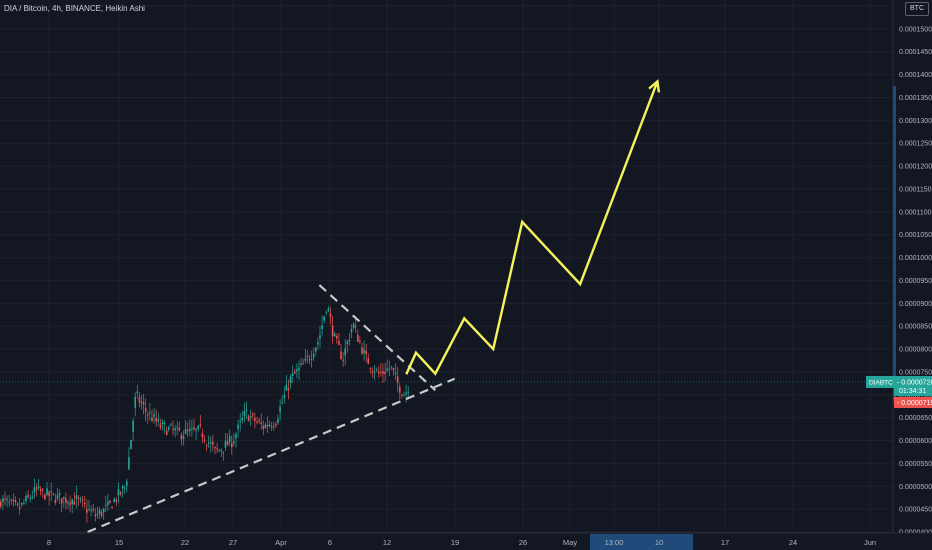 Image resolution: width=932 pixels, height=550 pixels. Describe the element at coordinates (654, 86) in the screenshot. I see `projection-arrowhead` at that location.